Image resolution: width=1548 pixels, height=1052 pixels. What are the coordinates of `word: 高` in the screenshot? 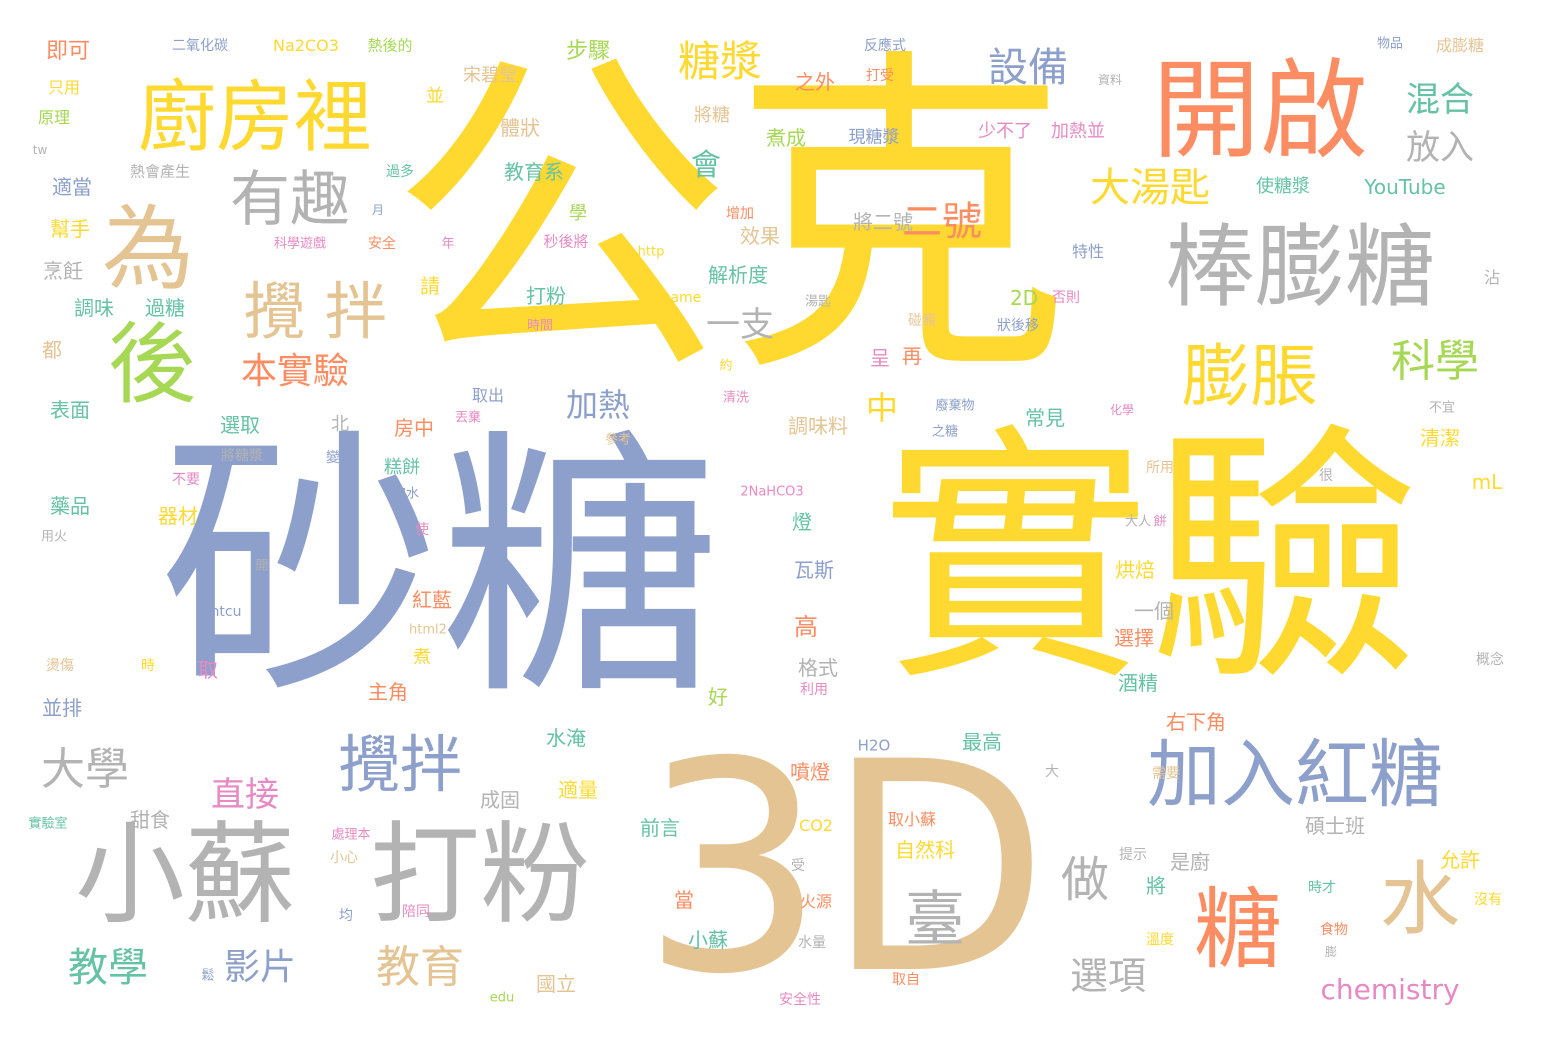 It's located at (806, 627).